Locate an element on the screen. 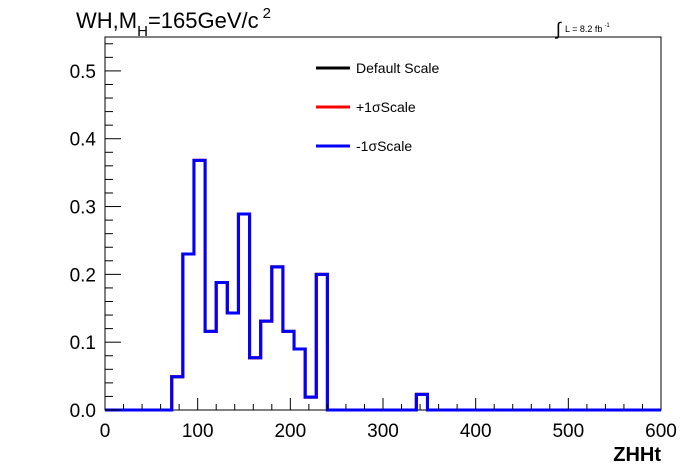 Image resolution: width=696 pixels, height=472 pixels. x-tick-label: 0 is located at coordinates (105, 431).